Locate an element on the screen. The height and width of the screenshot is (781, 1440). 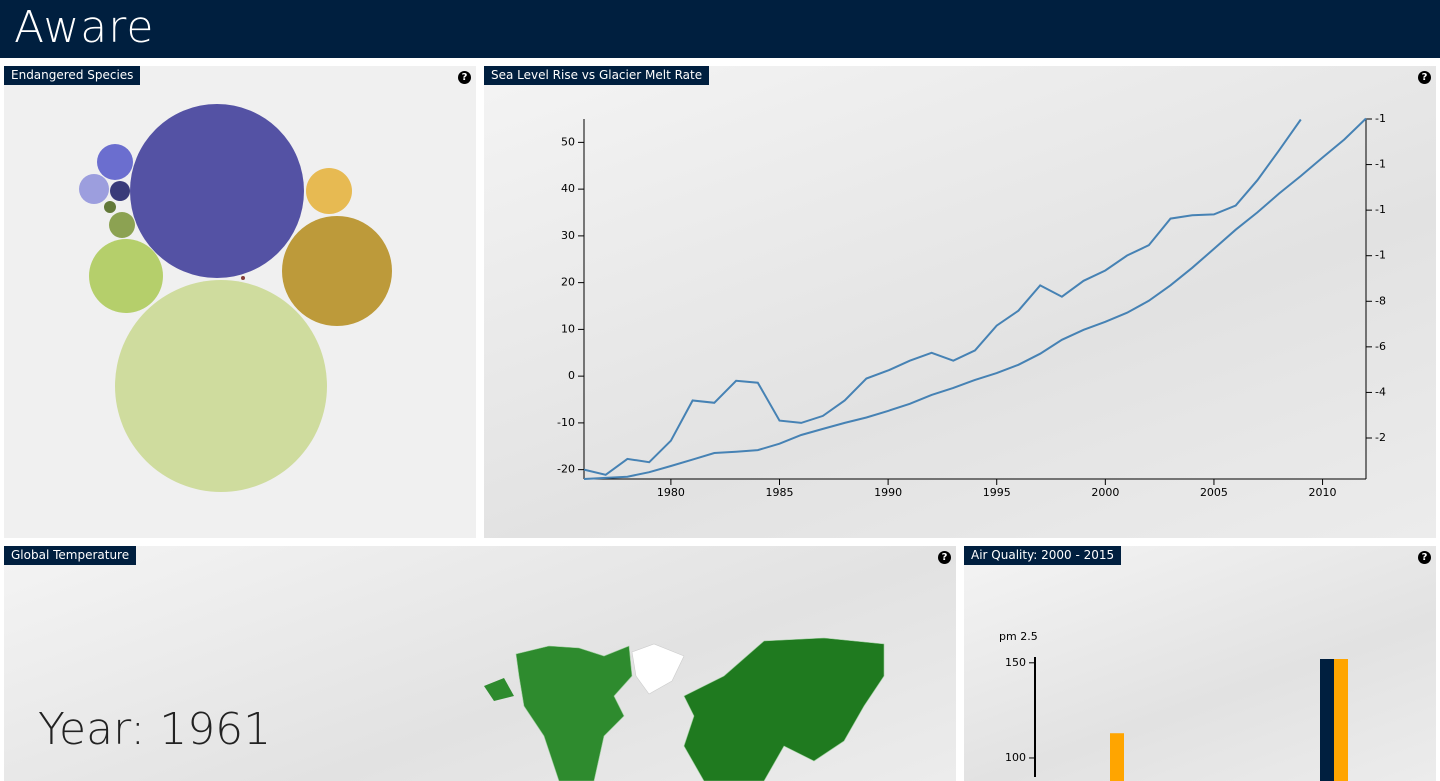
y-tick-label: 30 is located at coordinates (568, 235).